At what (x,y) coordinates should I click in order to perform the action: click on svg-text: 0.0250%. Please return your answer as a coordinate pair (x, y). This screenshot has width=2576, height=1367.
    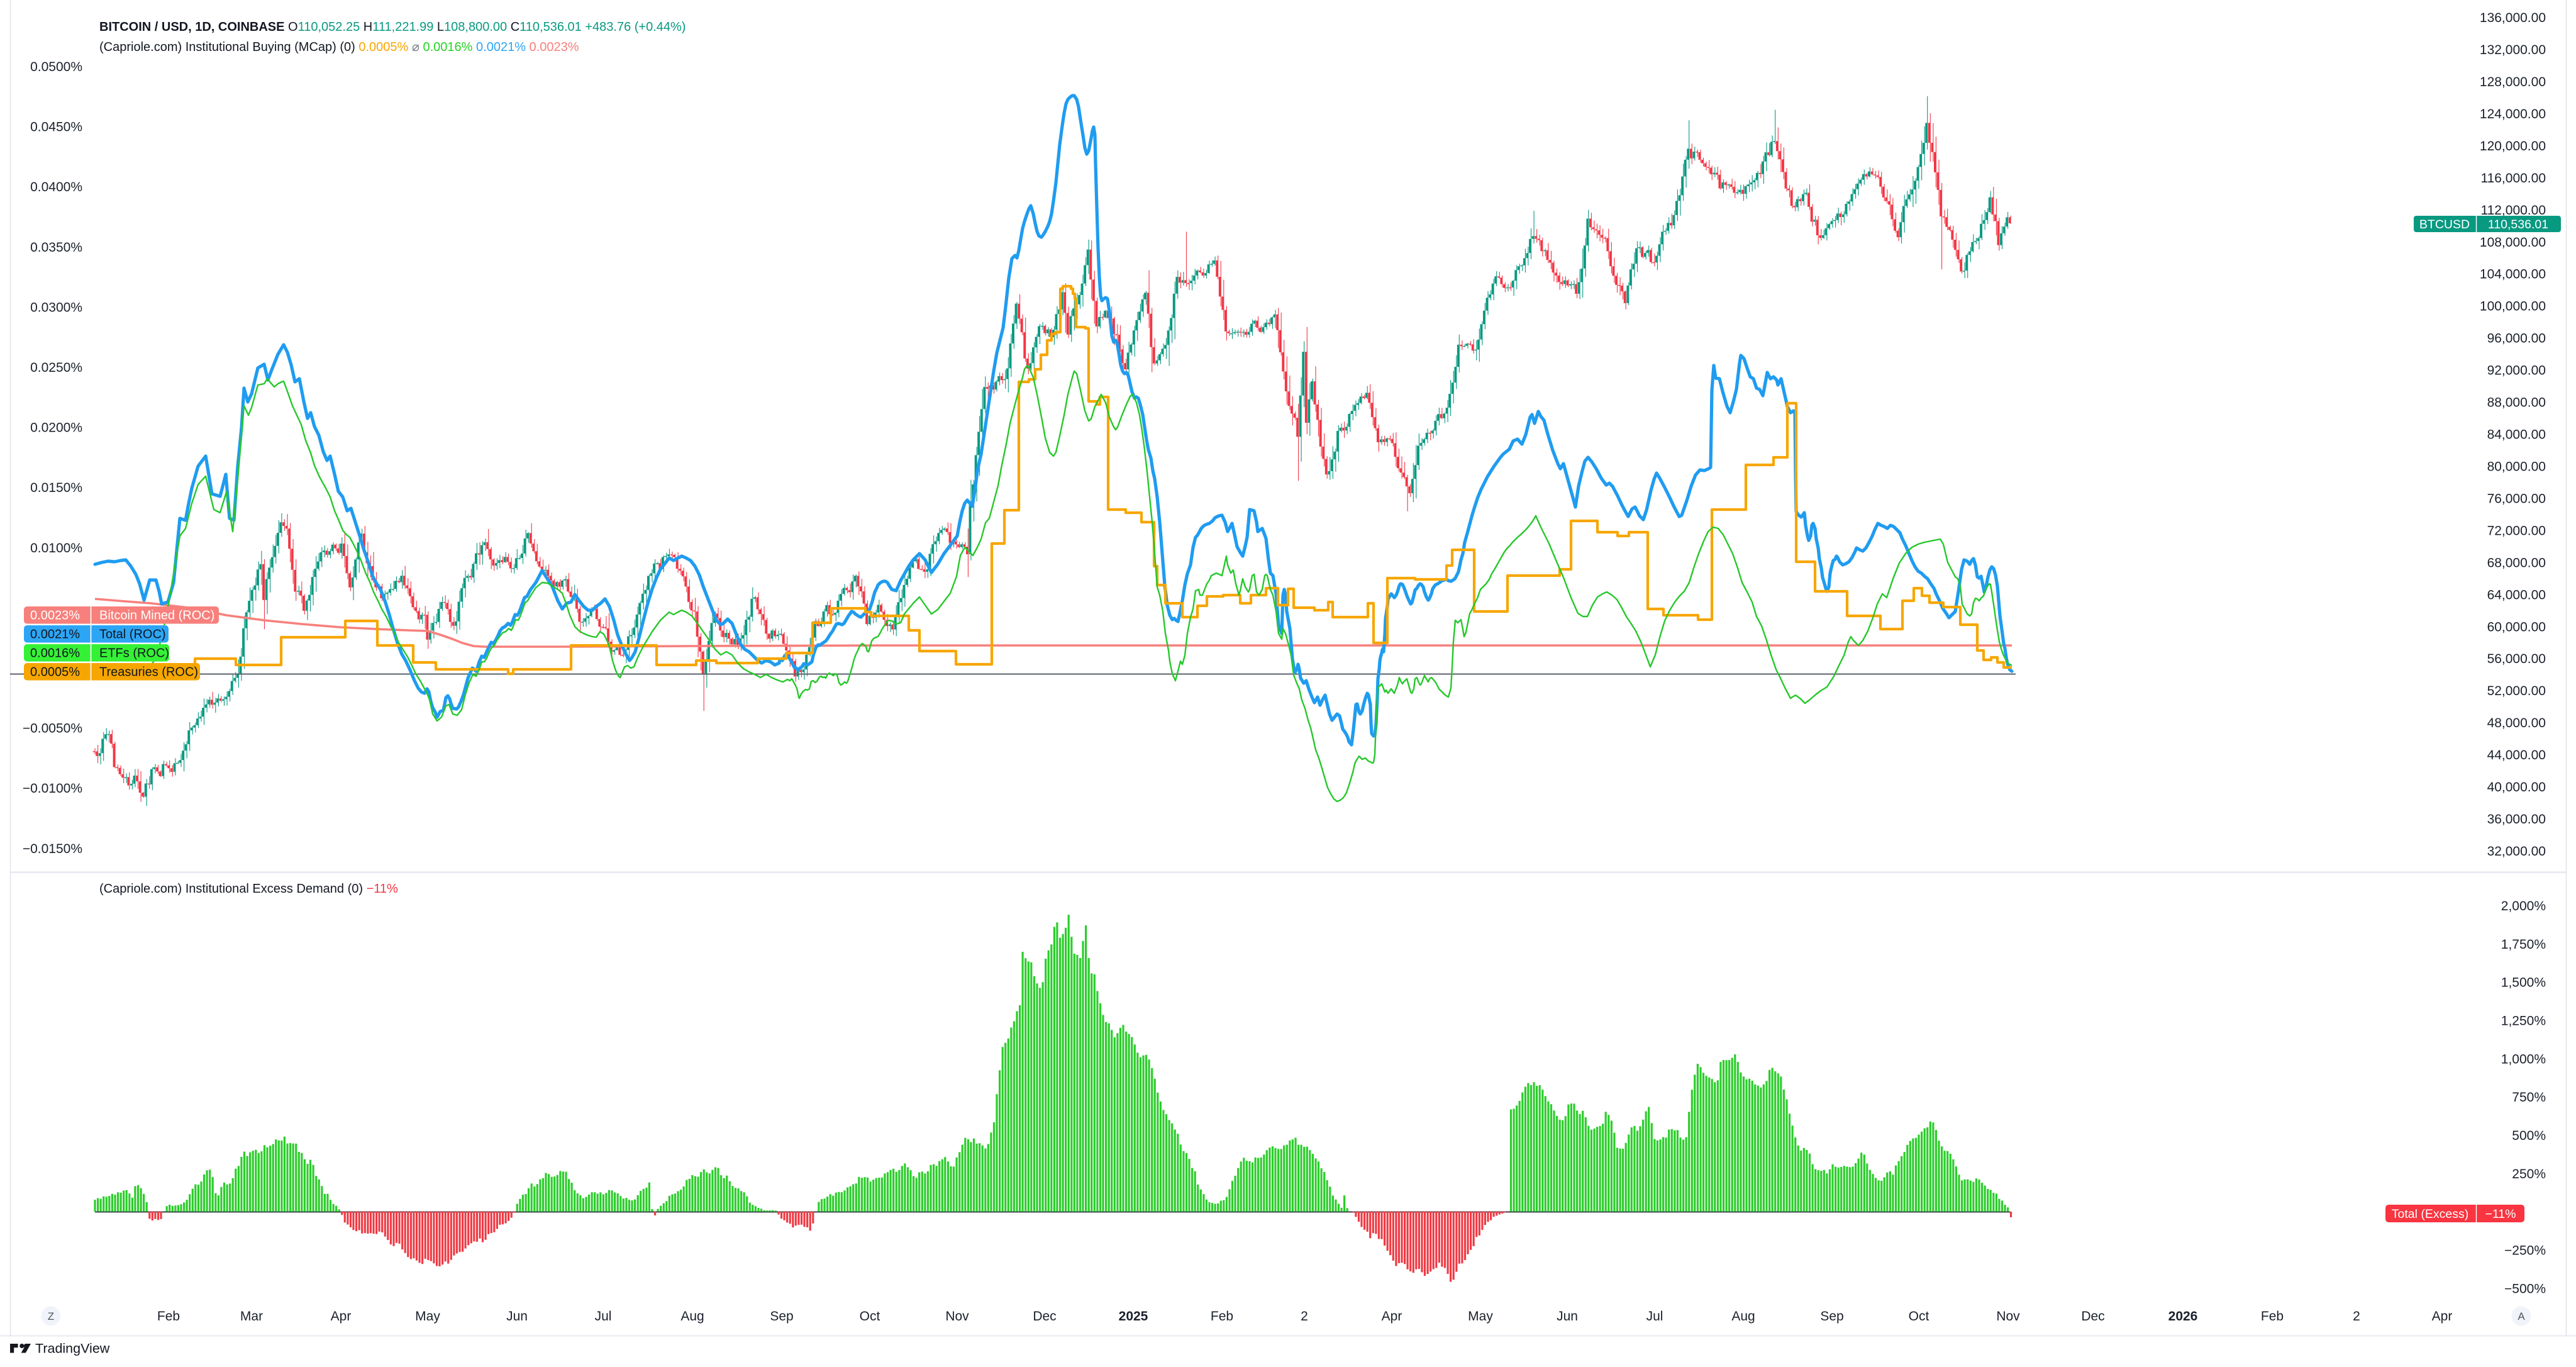
    Looking at the image, I should click on (56, 367).